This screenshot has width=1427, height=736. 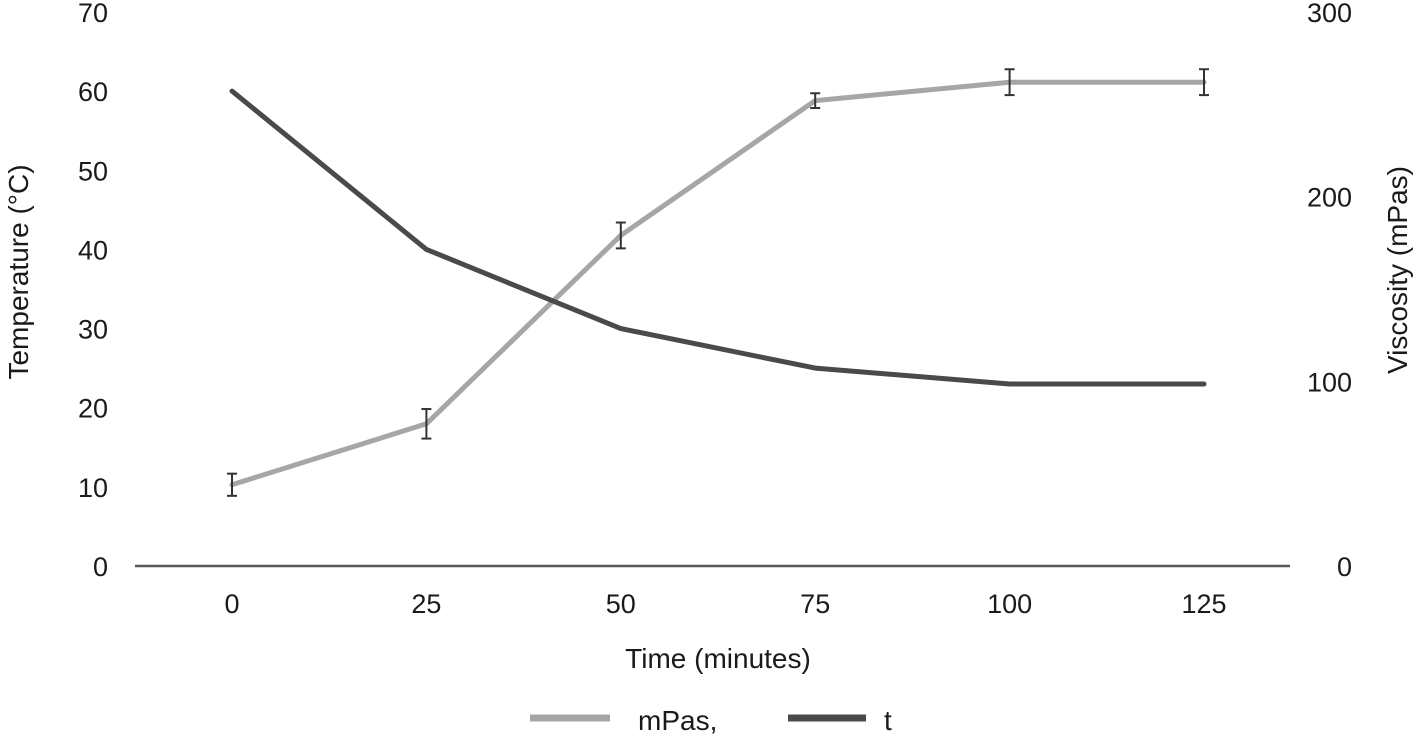 I want to click on y-left-tick-label: 40, so click(x=93, y=250).